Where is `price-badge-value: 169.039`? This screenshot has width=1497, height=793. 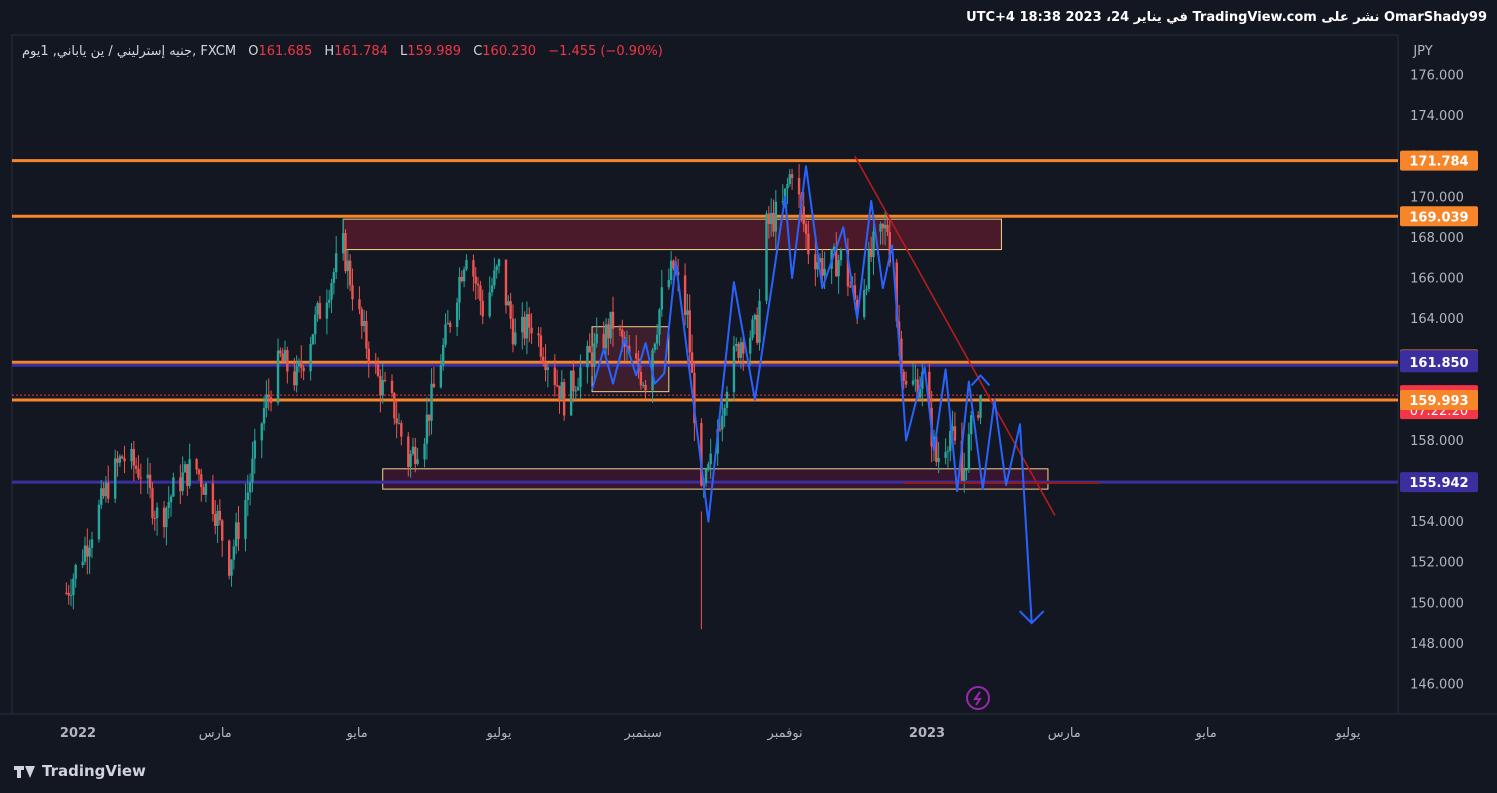
price-badge-value: 169.039 is located at coordinates (1438, 217).